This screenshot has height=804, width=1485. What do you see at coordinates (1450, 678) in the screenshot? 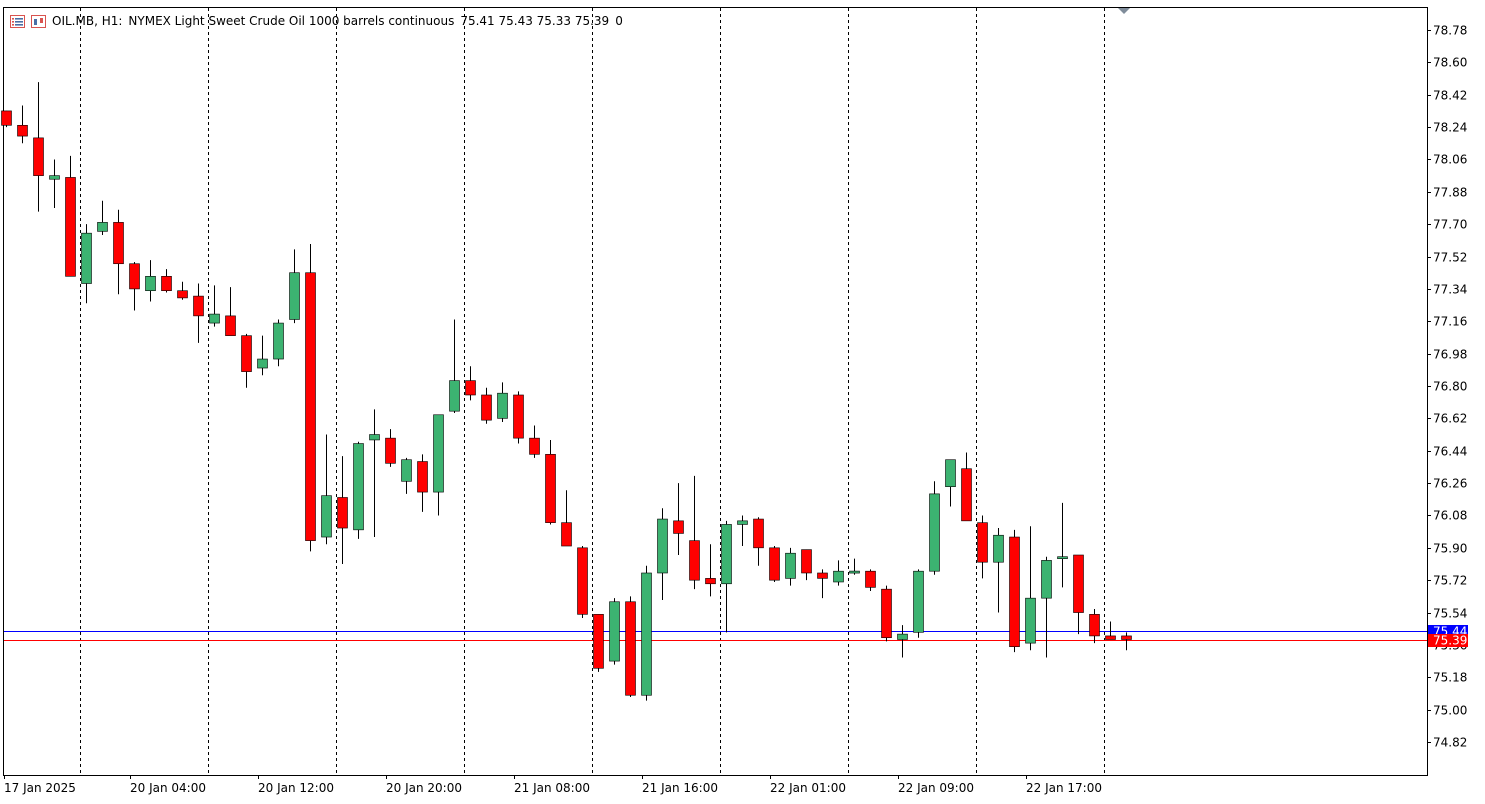
I see `y-tick-label: 75.18` at bounding box center [1450, 678].